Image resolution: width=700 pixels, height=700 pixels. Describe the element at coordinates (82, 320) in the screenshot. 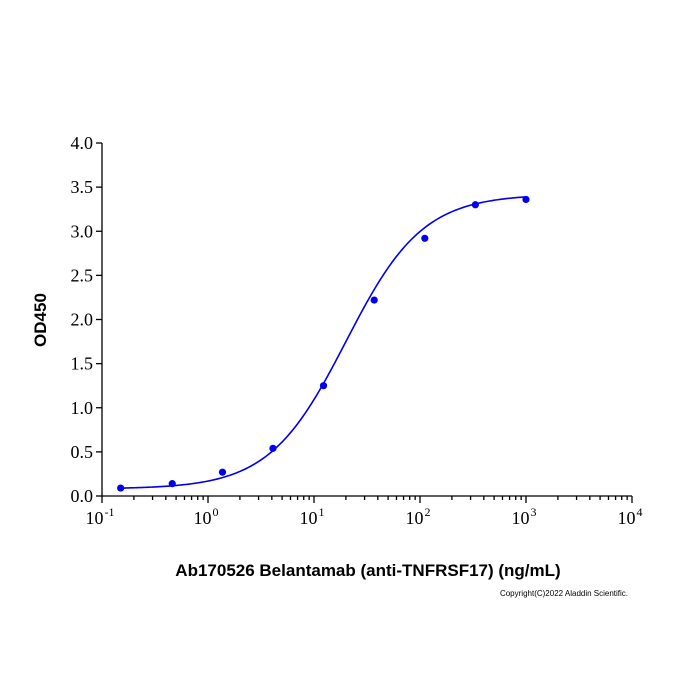

I see `y-tick-label: 2.0` at that location.